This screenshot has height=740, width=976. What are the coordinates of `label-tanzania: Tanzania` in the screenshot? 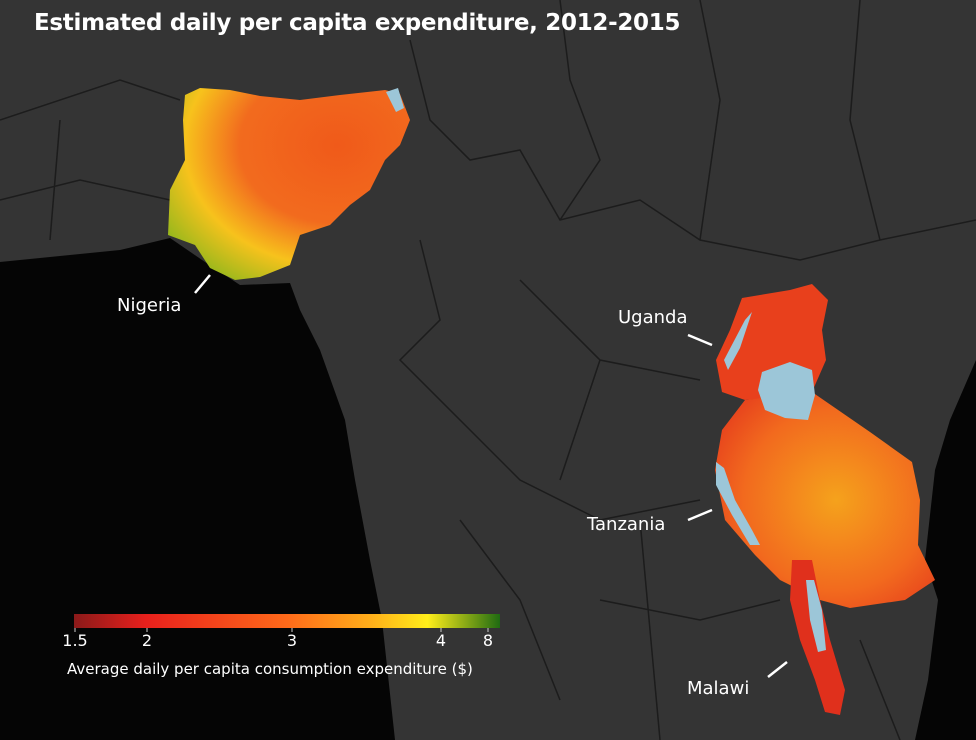 It's located at (626, 524).